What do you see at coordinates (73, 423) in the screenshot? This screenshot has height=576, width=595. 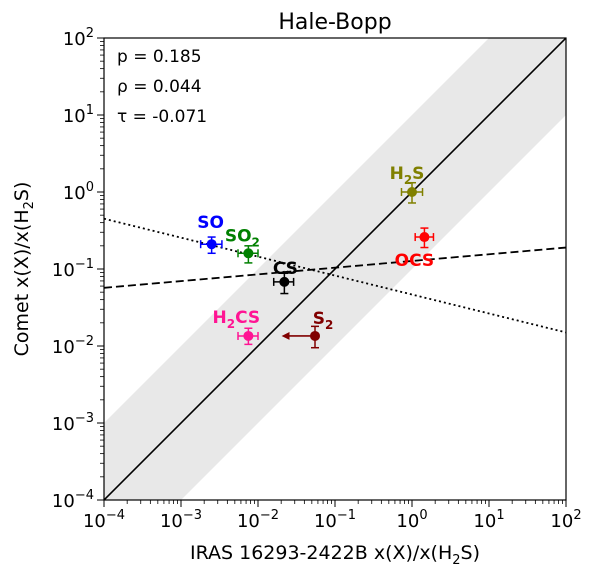 I see `y-tick-label: 10⁻³` at bounding box center [73, 423].